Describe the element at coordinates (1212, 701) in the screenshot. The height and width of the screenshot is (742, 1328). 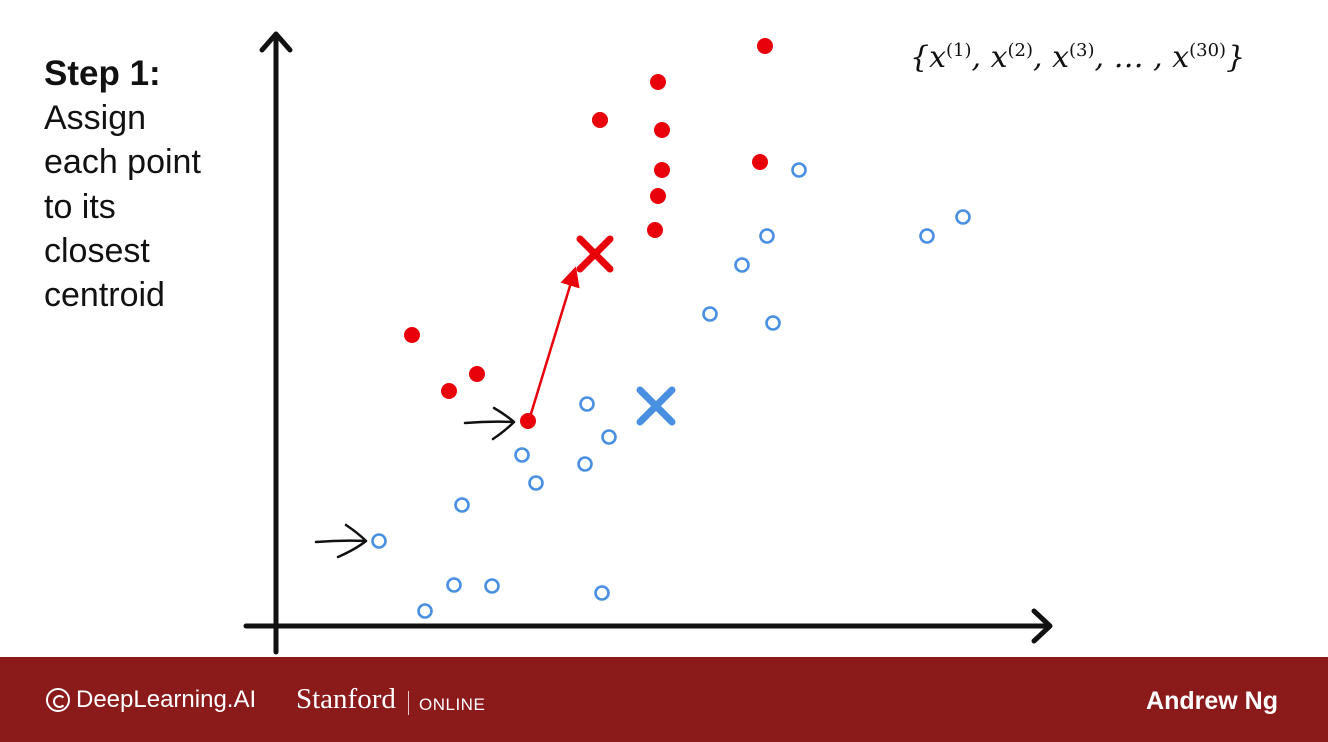
I see `author-name: Andrew Ng` at that location.